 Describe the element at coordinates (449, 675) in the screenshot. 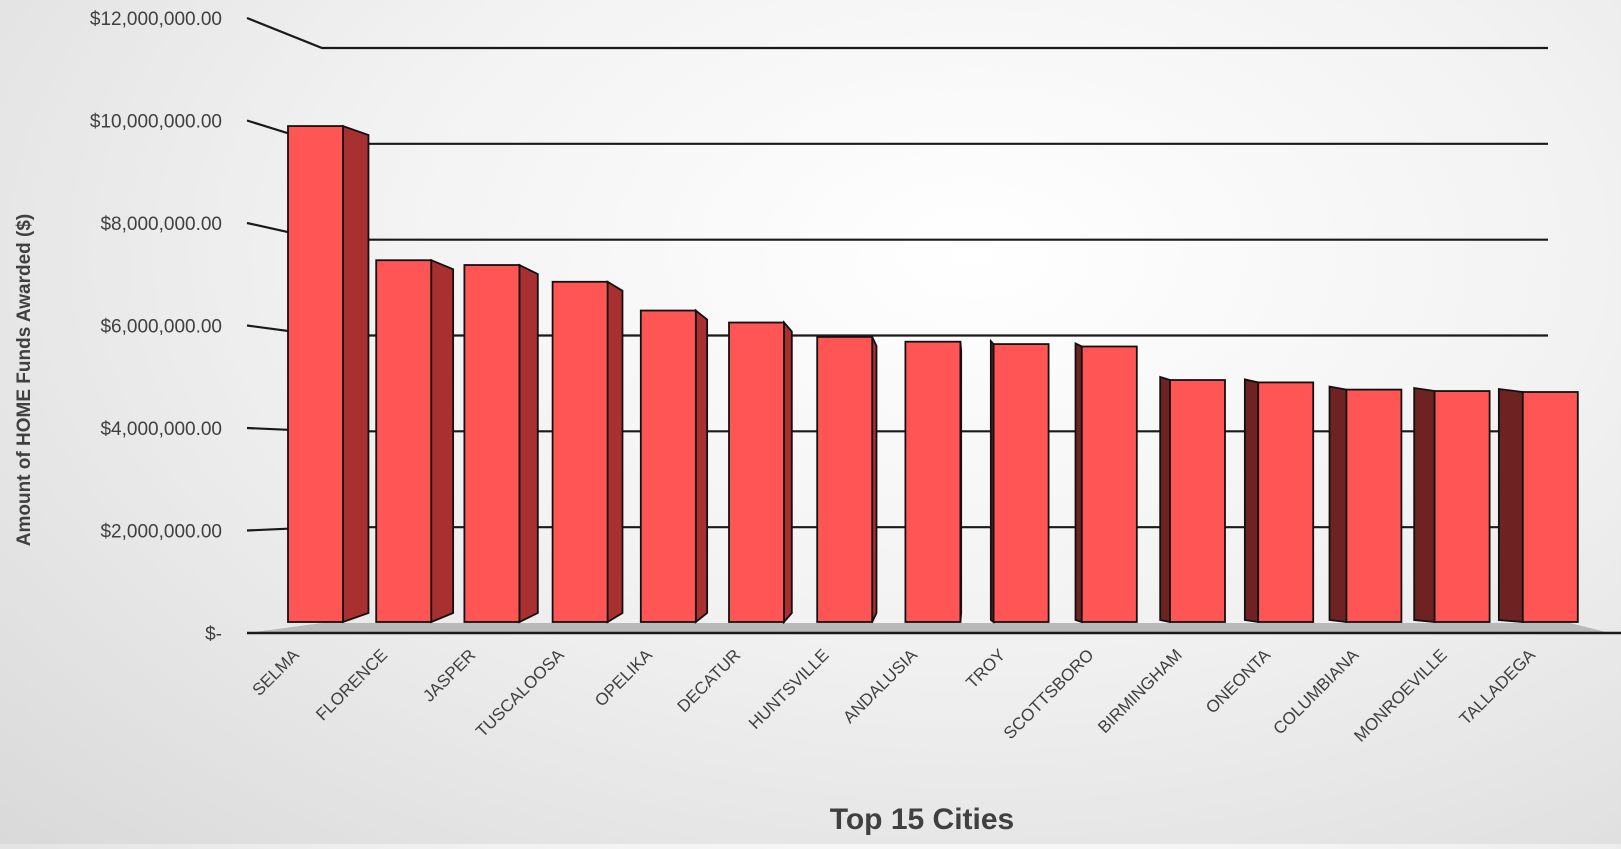

I see `x-tick-label: JASPER` at that location.